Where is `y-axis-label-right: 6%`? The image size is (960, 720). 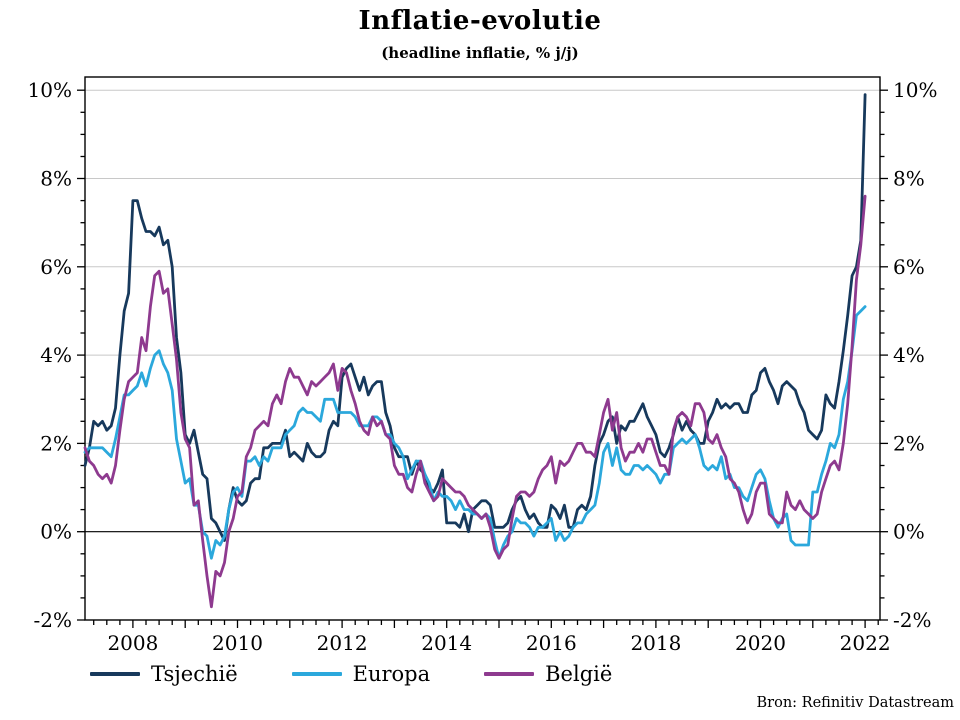
y-axis-label-right: 6% is located at coordinates (909, 267).